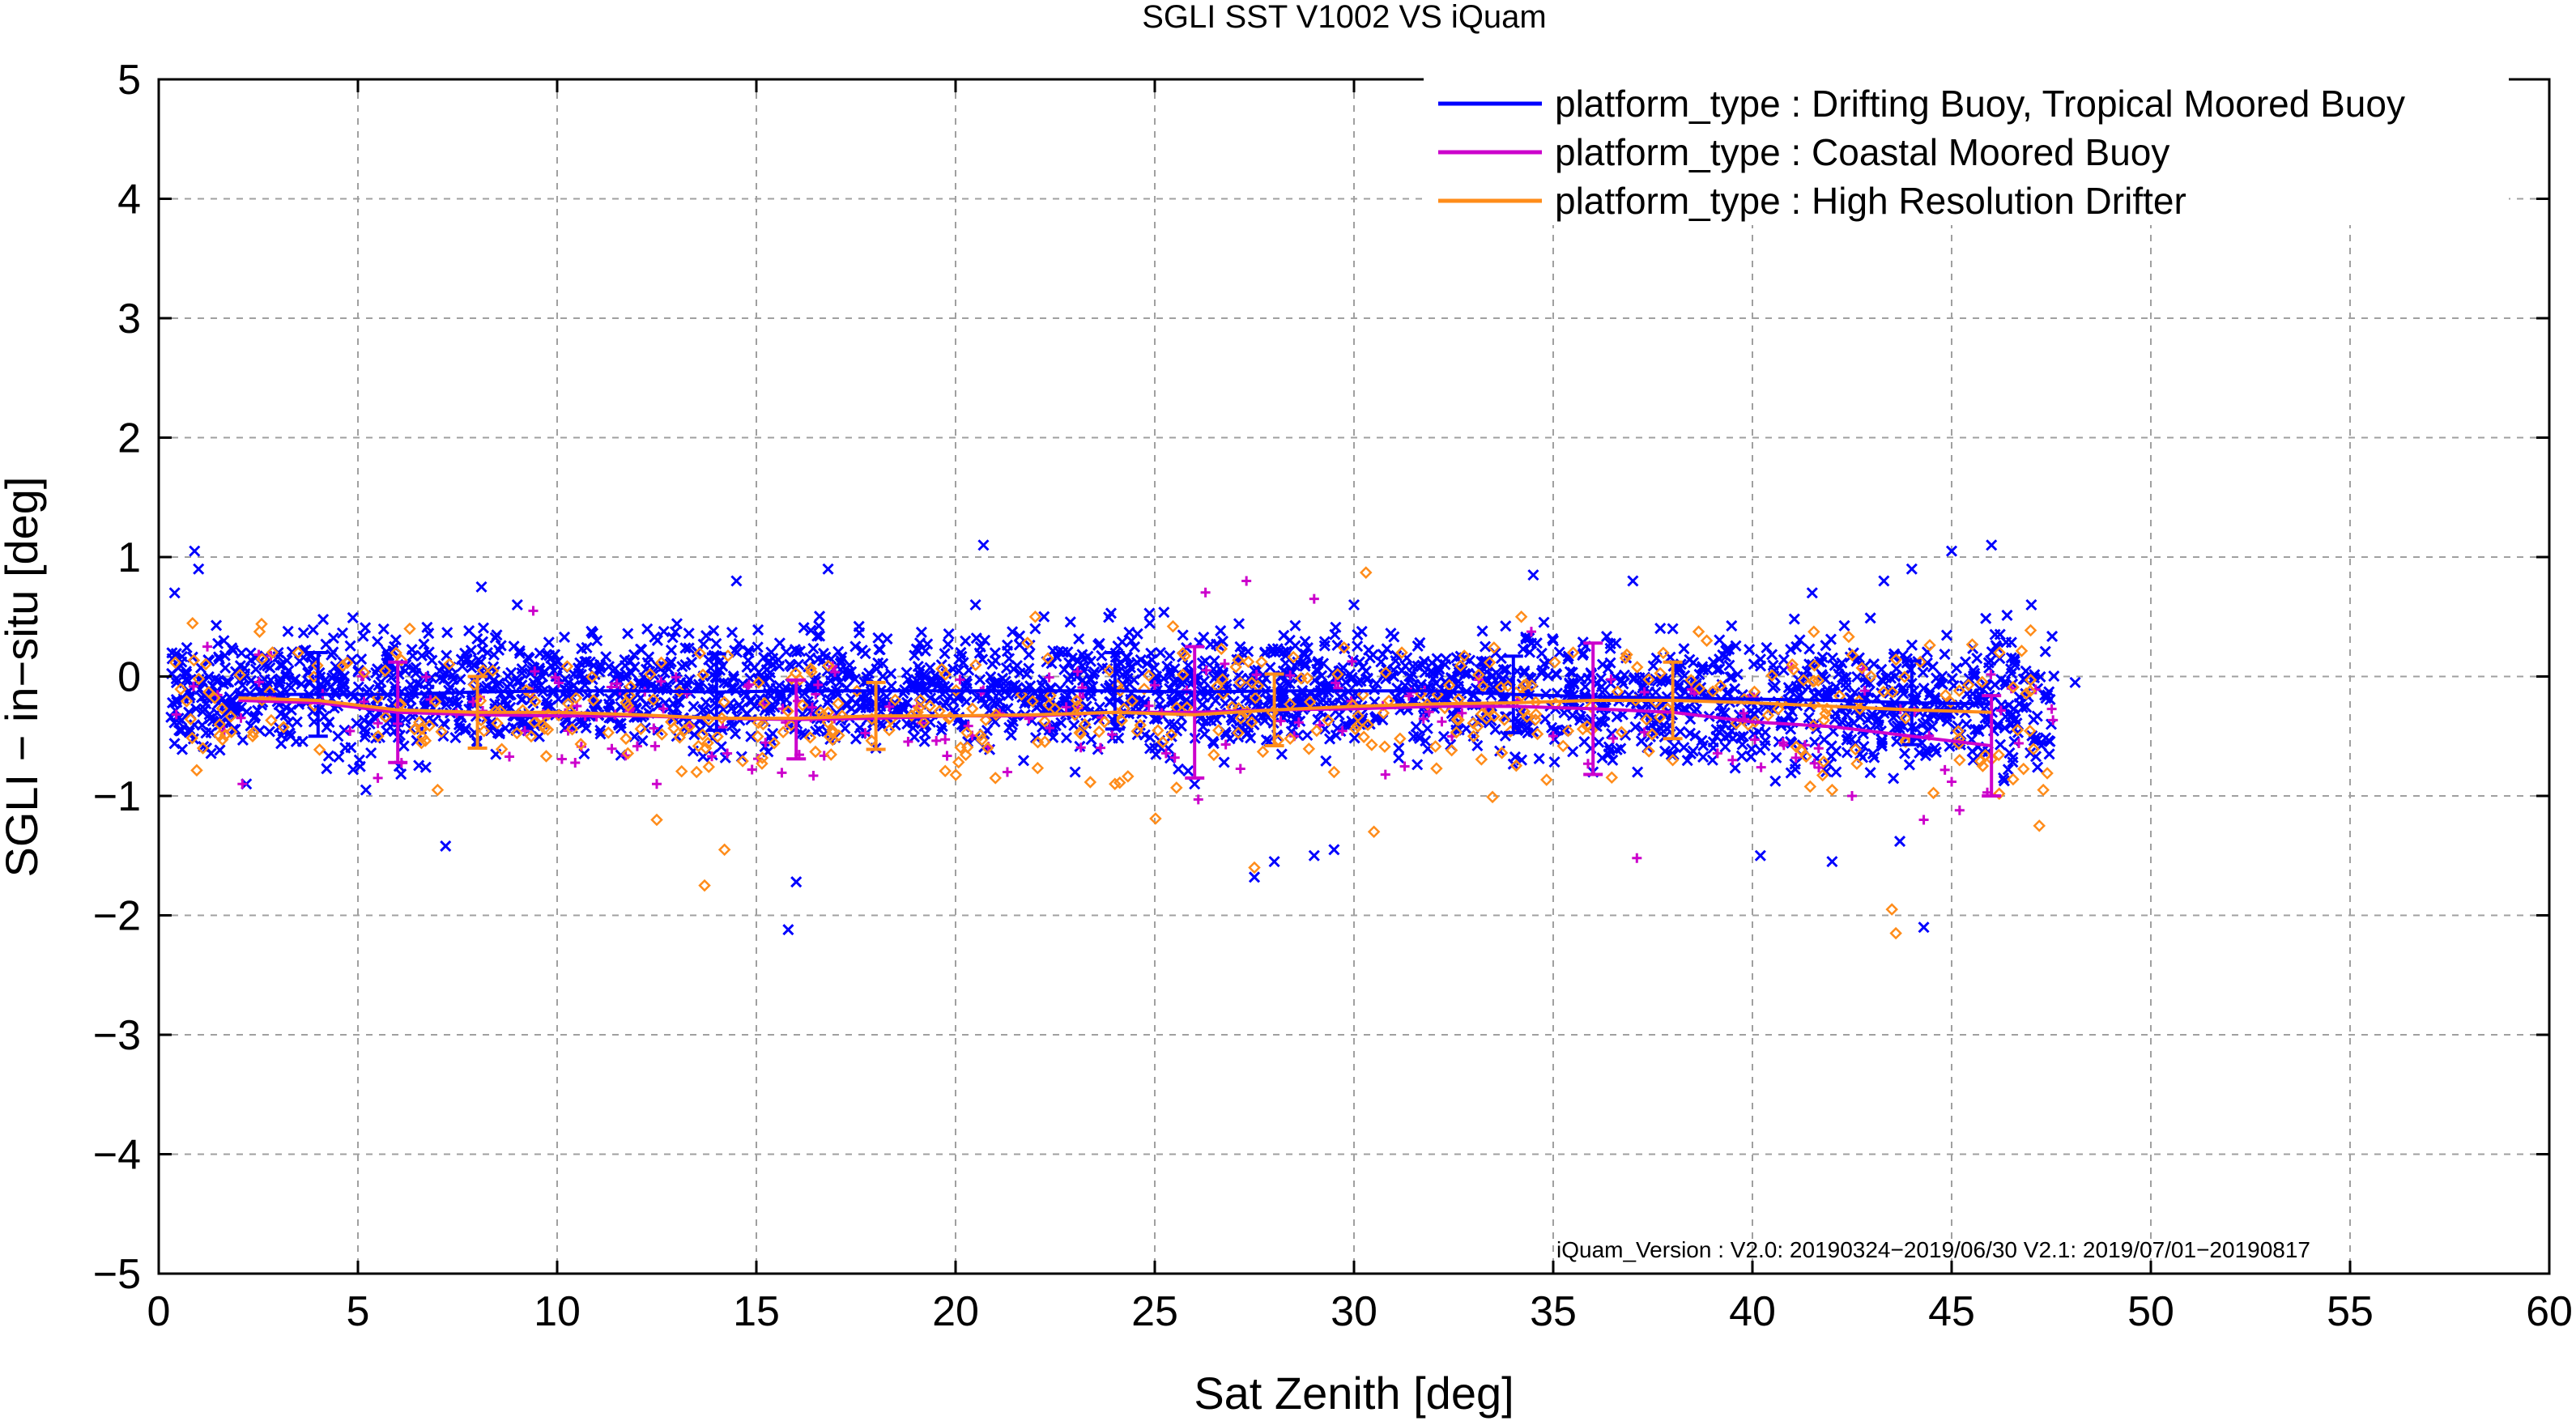  I want to click on y-tick-label: −2, so click(117, 916).